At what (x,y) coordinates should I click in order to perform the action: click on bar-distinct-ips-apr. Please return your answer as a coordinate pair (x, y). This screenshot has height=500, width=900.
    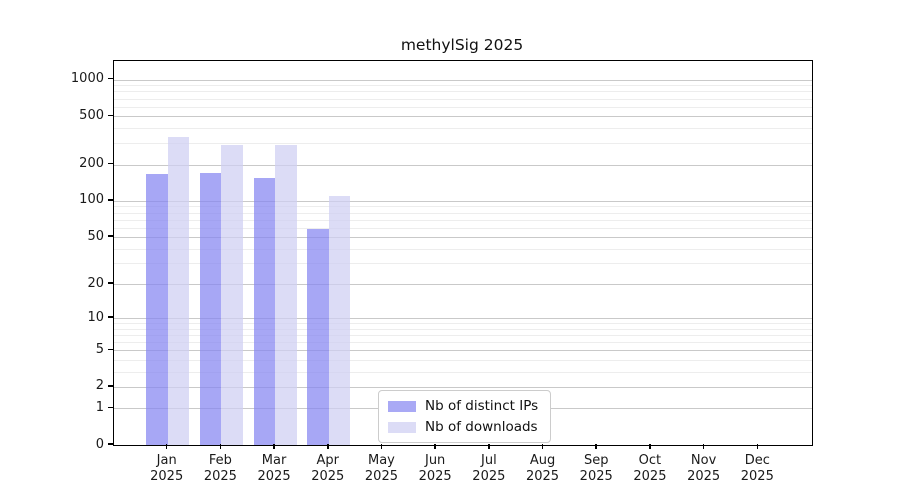
    Looking at the image, I should click on (318, 337).